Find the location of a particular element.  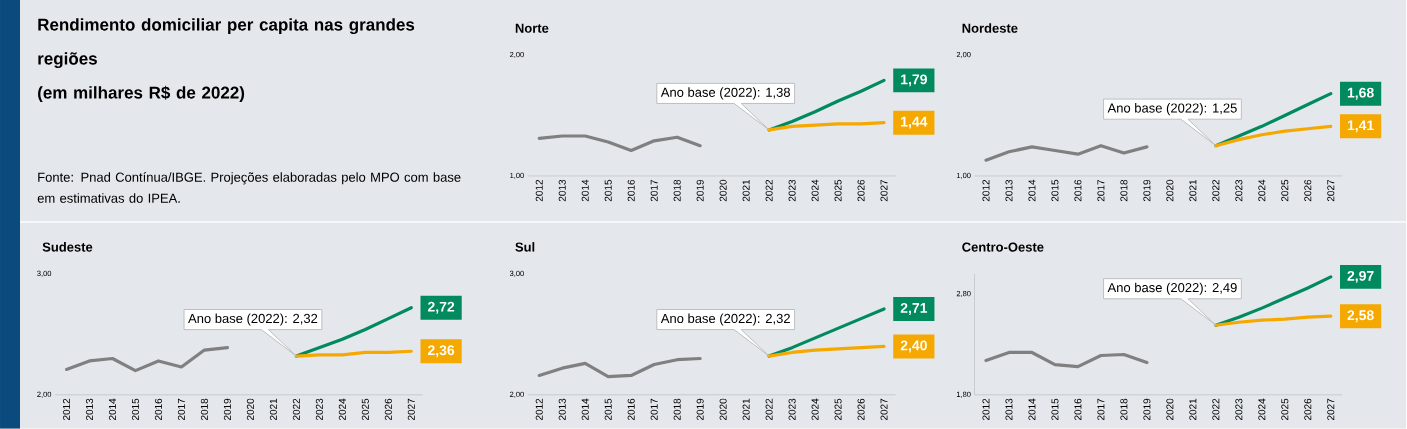

data-label: 1,79 is located at coordinates (914, 80).